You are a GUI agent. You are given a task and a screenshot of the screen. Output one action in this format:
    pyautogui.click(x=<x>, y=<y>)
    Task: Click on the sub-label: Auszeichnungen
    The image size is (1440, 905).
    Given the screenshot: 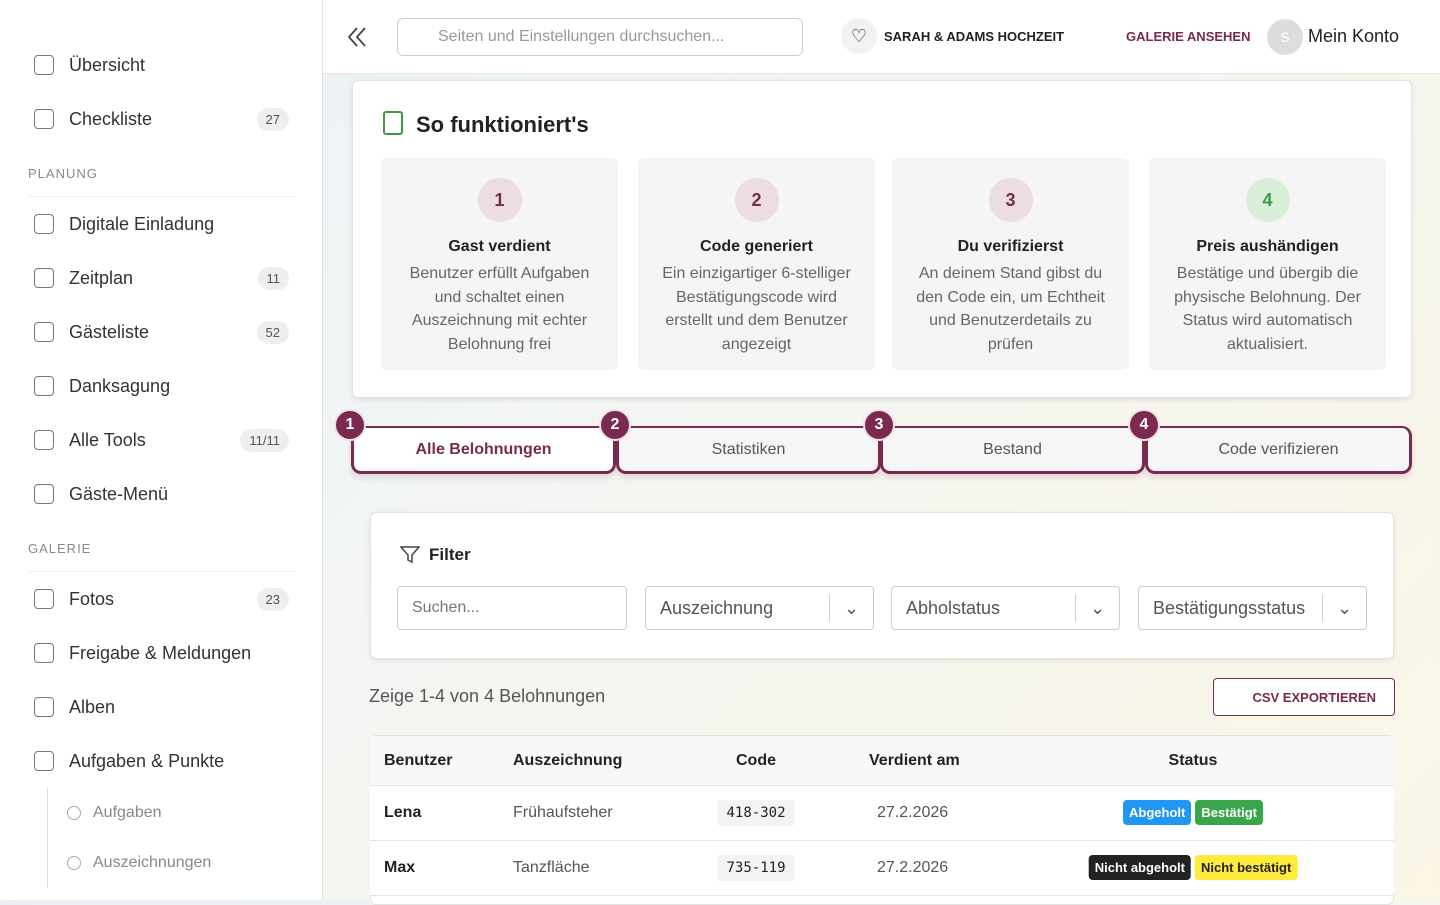 What is the action you would take?
    pyautogui.click(x=152, y=862)
    